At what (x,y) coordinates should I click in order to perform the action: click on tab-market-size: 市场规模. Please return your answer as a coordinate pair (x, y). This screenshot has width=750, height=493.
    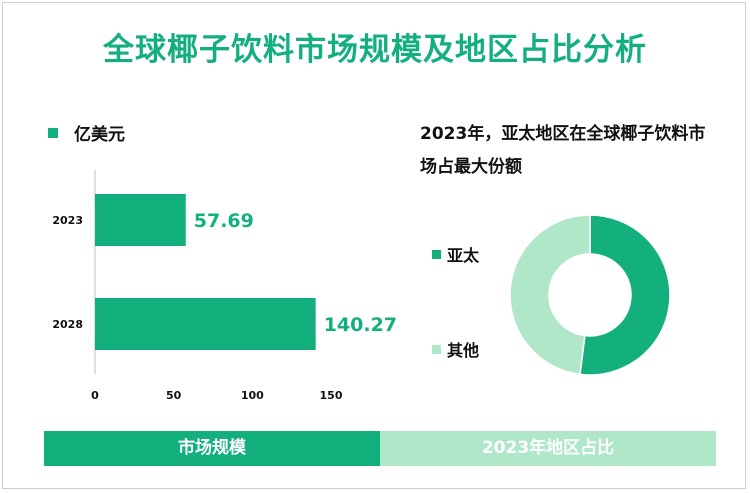
    Looking at the image, I should click on (212, 448).